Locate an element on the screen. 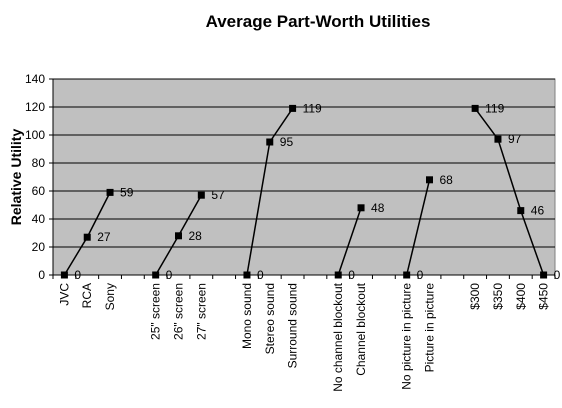 The width and height of the screenshot is (562, 408). y-axis-label: Relative Utility is located at coordinates (16, 177).